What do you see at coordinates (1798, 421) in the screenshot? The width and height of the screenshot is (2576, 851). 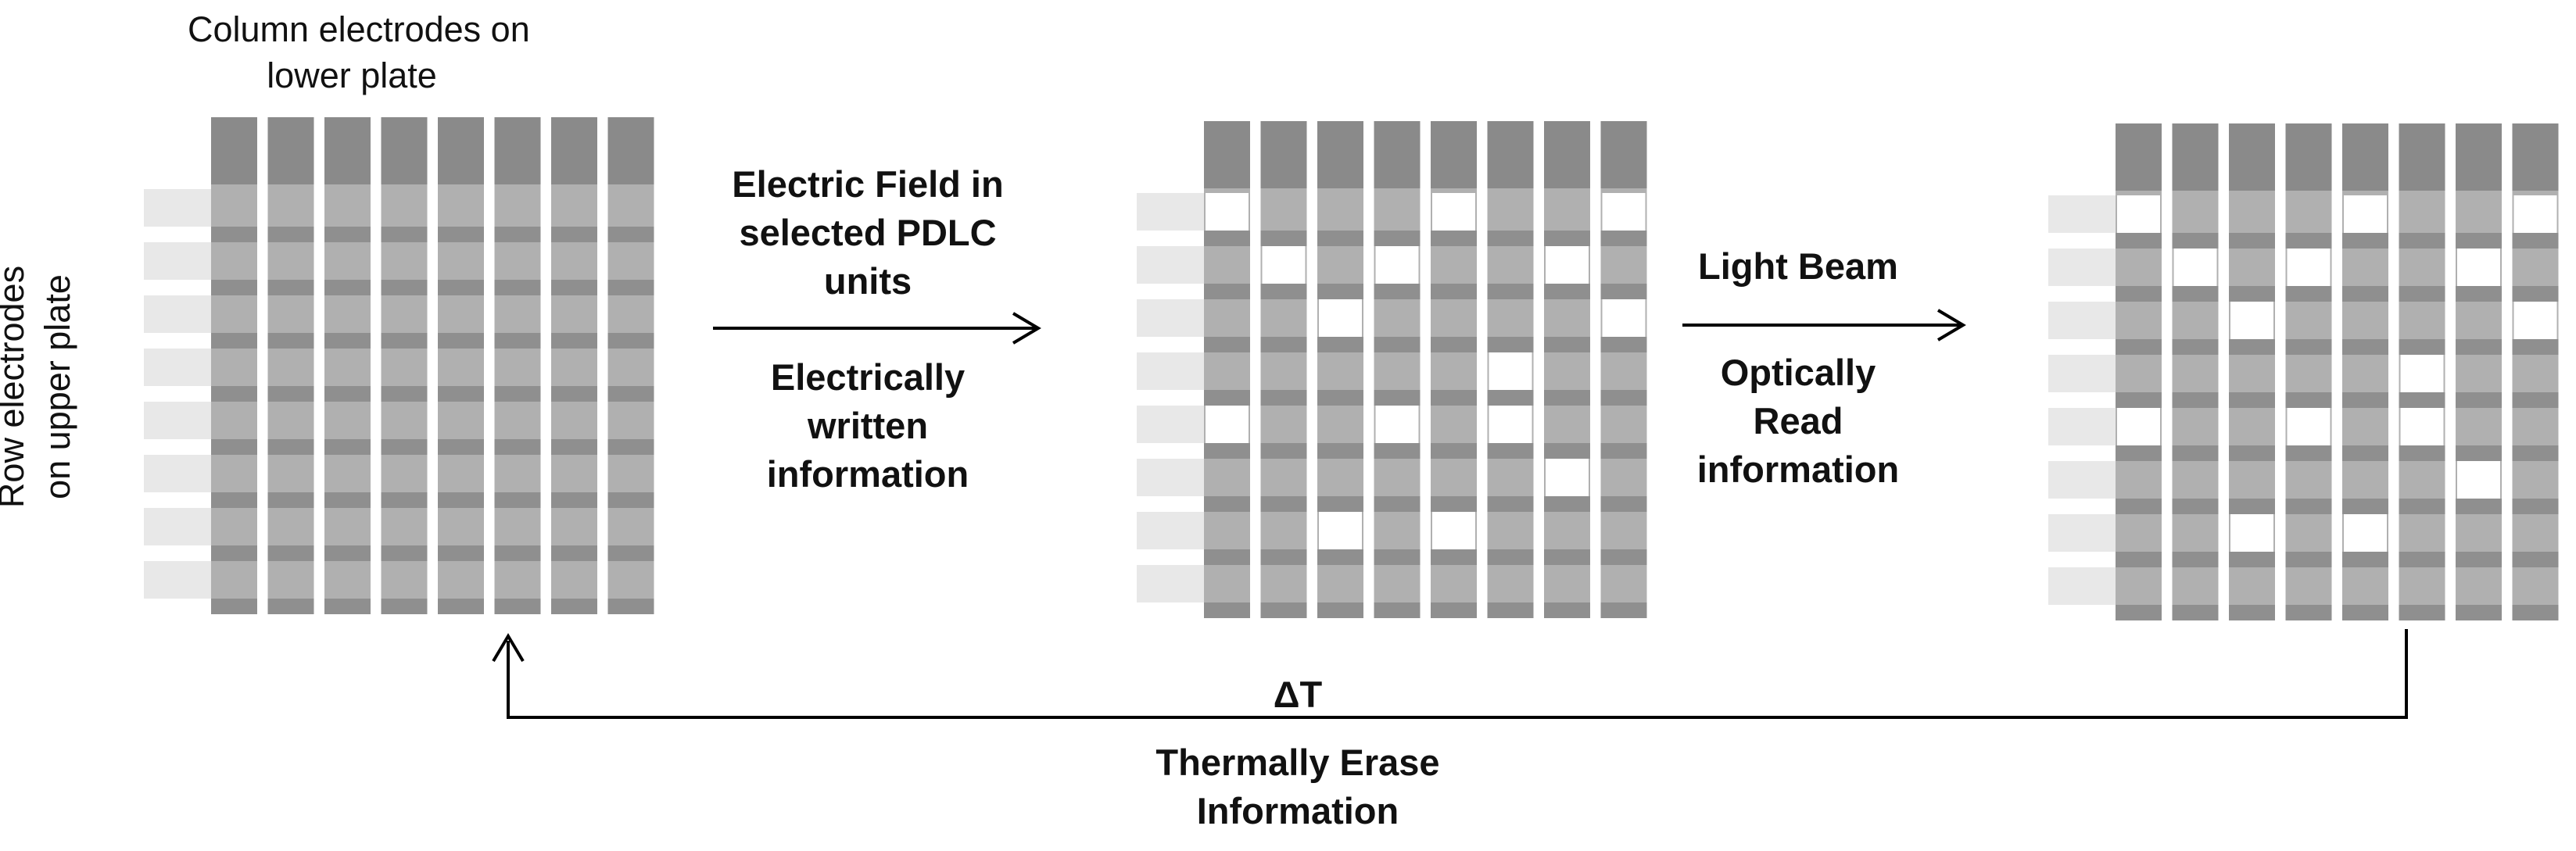 I see `optically-read-label: Optically Read information` at bounding box center [1798, 421].